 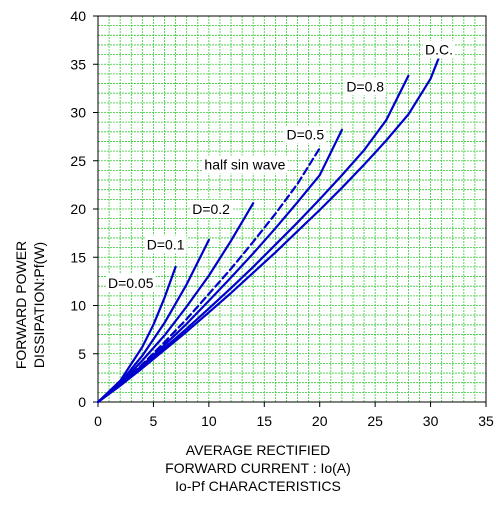 I want to click on y-tick-label: 0, so click(x=82, y=402).